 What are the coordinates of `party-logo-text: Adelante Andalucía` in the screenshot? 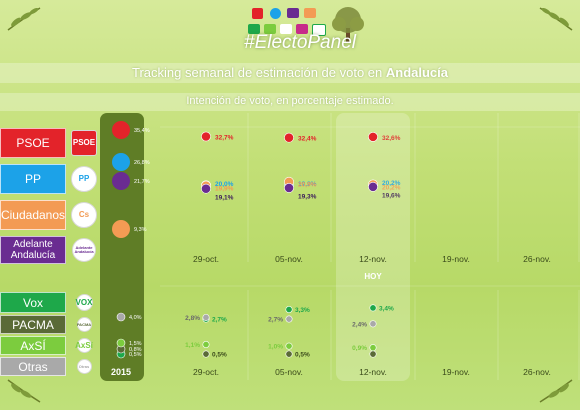 It's located at (84, 249).